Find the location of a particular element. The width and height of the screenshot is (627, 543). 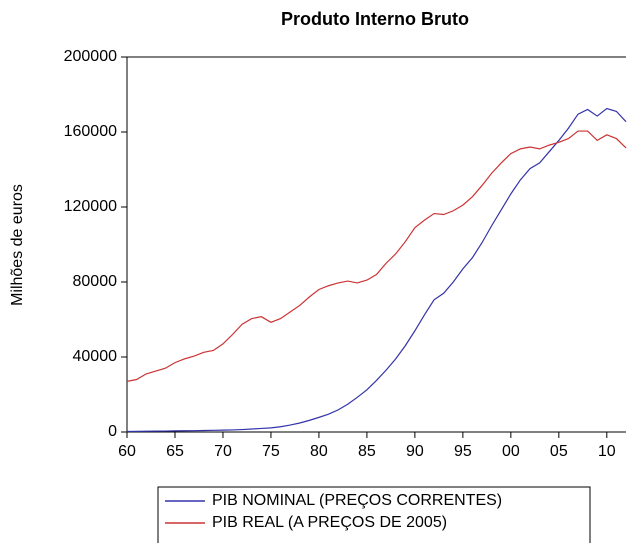

x-tick-label: 85 is located at coordinates (367, 451).